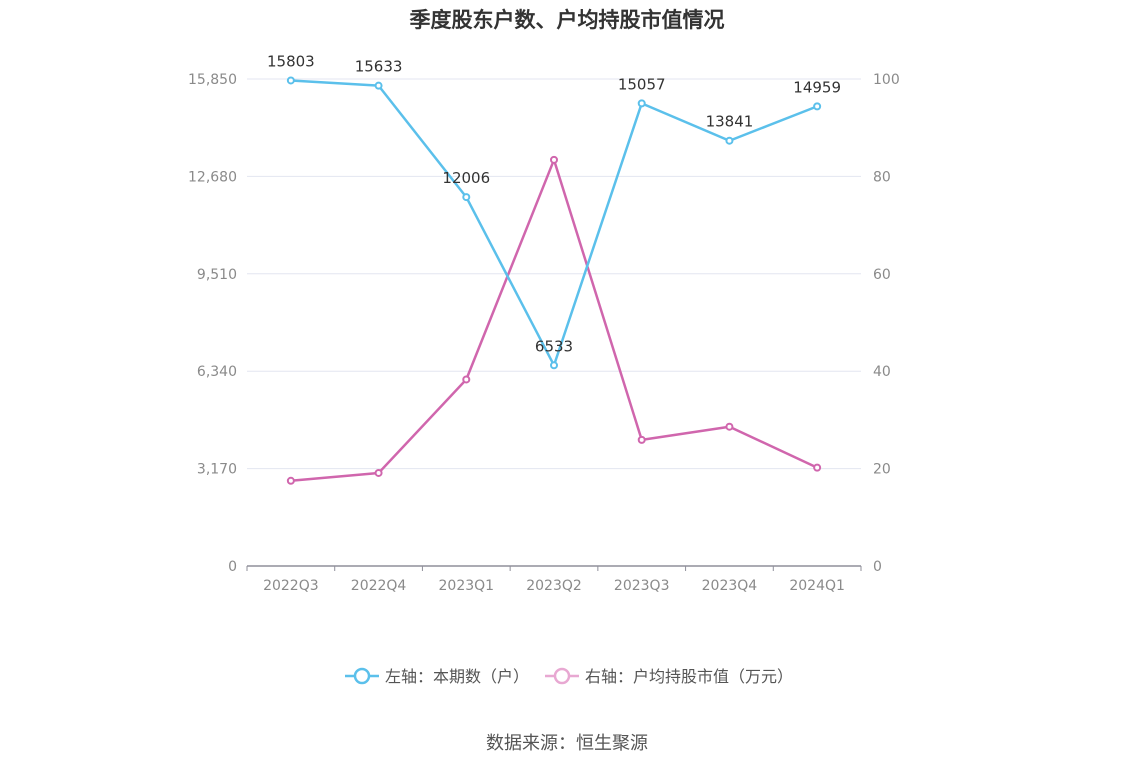  What do you see at coordinates (291, 586) in the screenshot?
I see `x-tick-label: 2022Q3` at bounding box center [291, 586].